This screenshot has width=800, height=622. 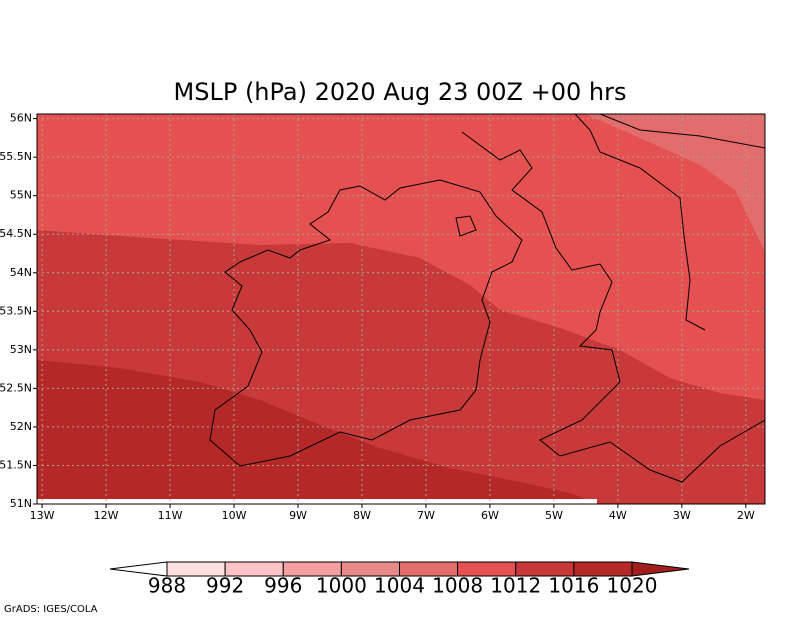 What do you see at coordinates (362, 515) in the screenshot?
I see `x-tick-label: 8W` at bounding box center [362, 515].